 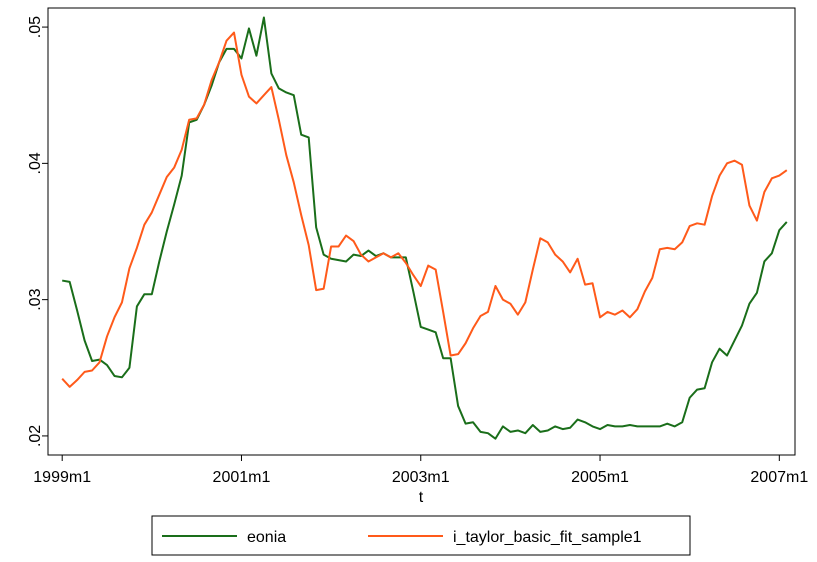 I want to click on x-tick-label: 1999m1, so click(x=62, y=477).